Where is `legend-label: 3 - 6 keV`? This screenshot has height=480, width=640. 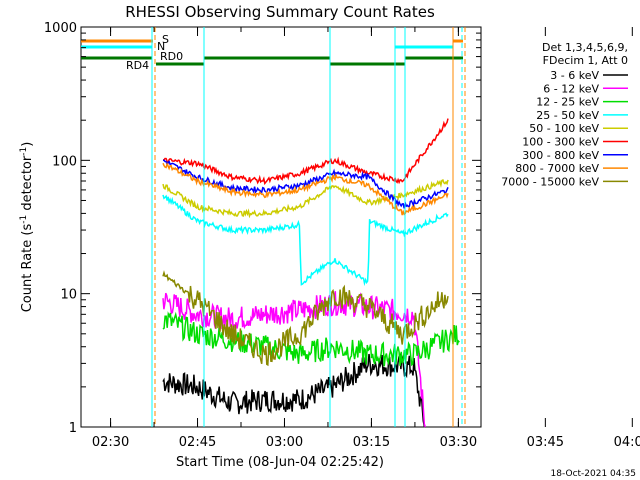 legend-label: 3 - 6 keV is located at coordinates (574, 75).